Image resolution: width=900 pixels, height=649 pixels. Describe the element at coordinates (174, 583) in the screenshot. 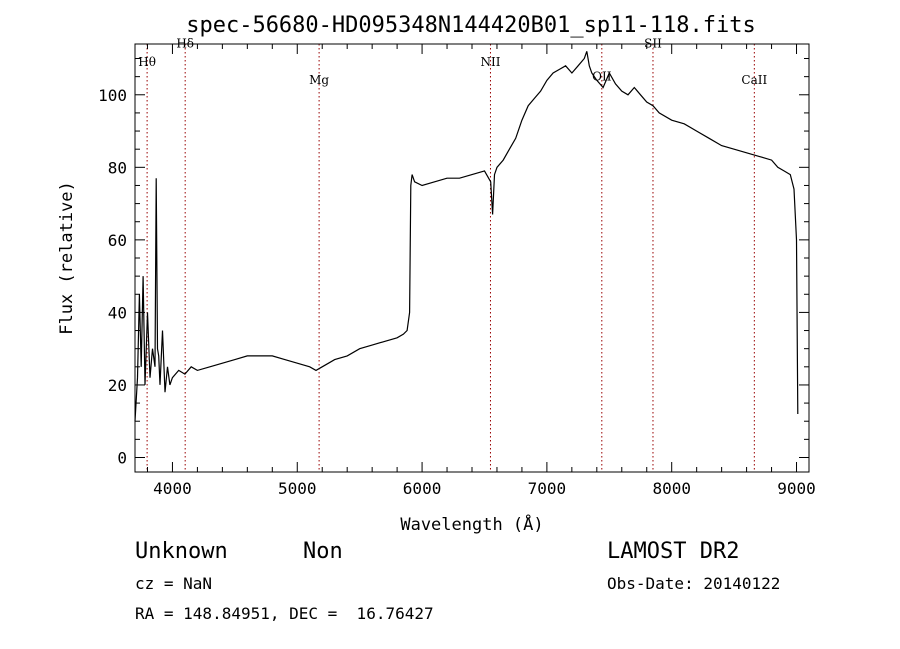

I see `cz-value: cz = NaN` at that location.